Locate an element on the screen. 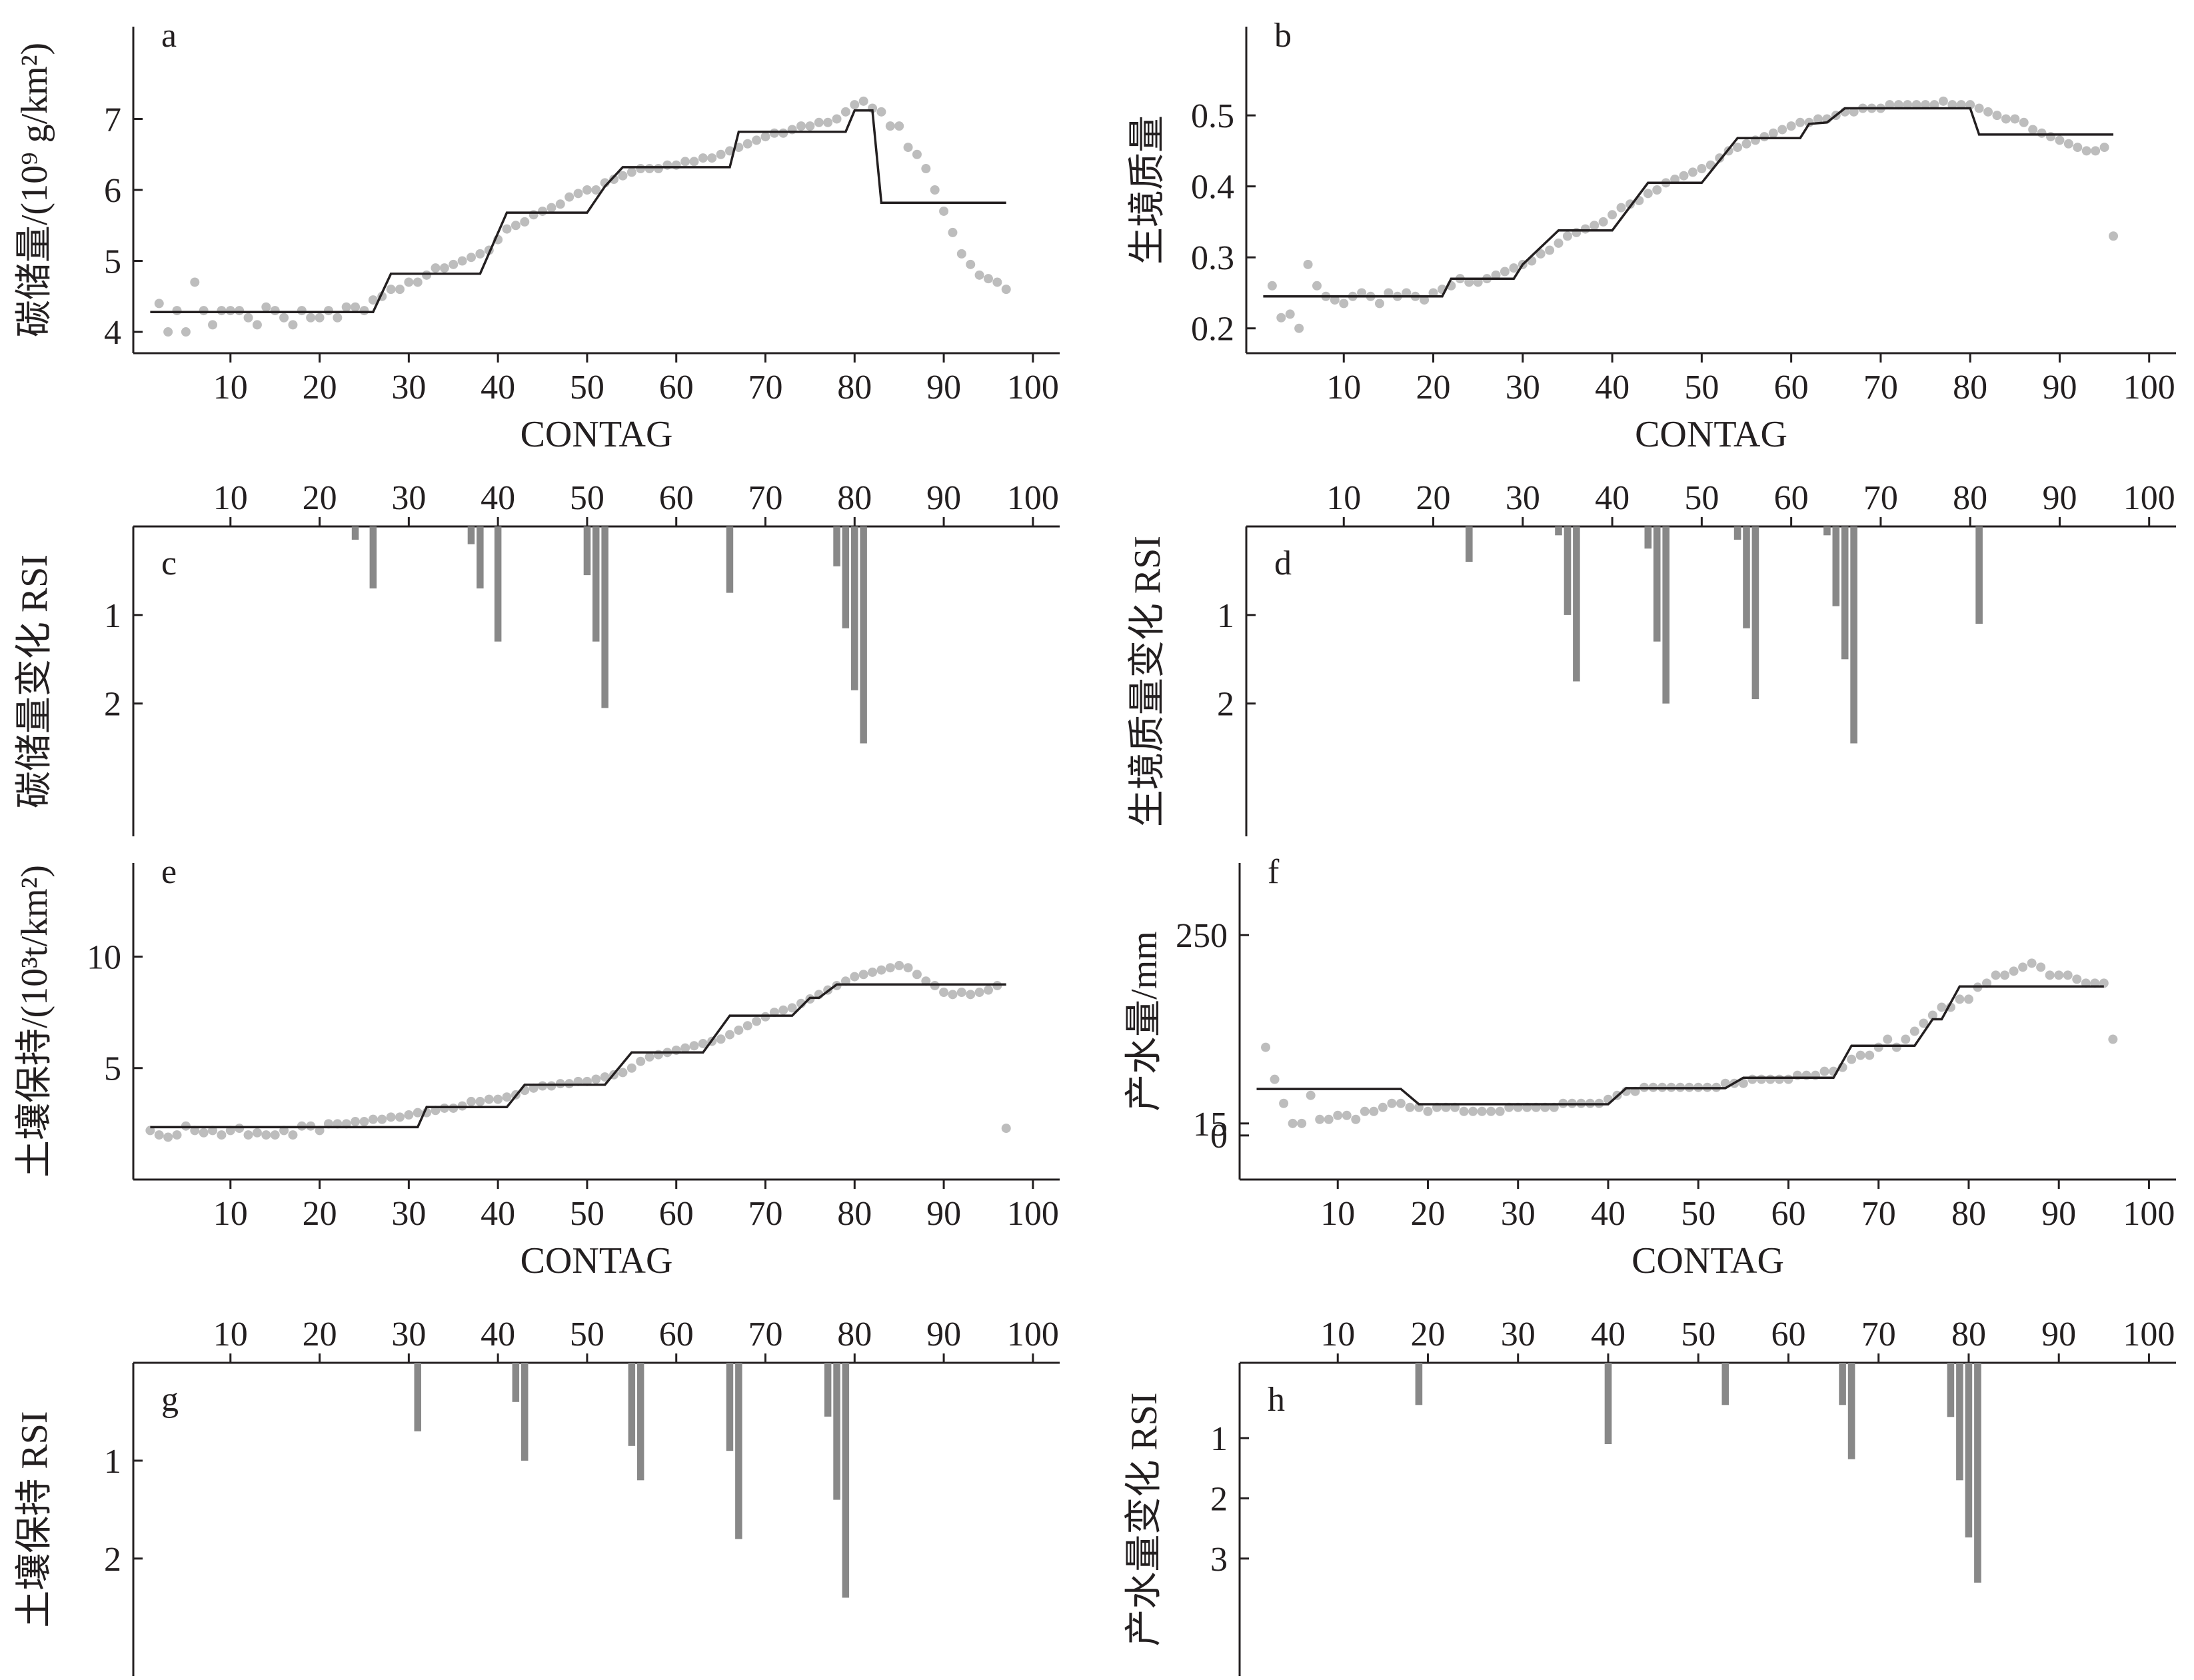  panel-label: f is located at coordinates (1274, 872).